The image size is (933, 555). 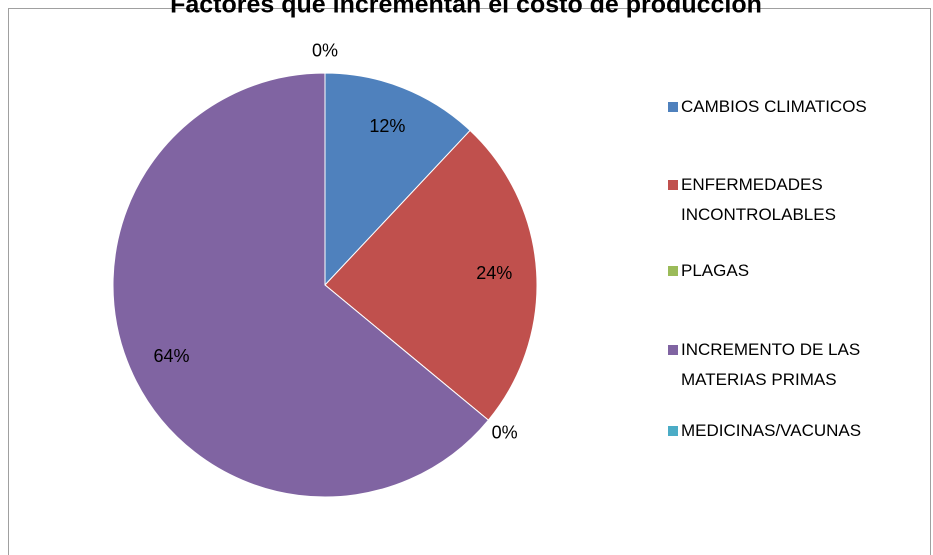 What do you see at coordinates (494, 273) in the screenshot?
I see `data-label: 24%` at bounding box center [494, 273].